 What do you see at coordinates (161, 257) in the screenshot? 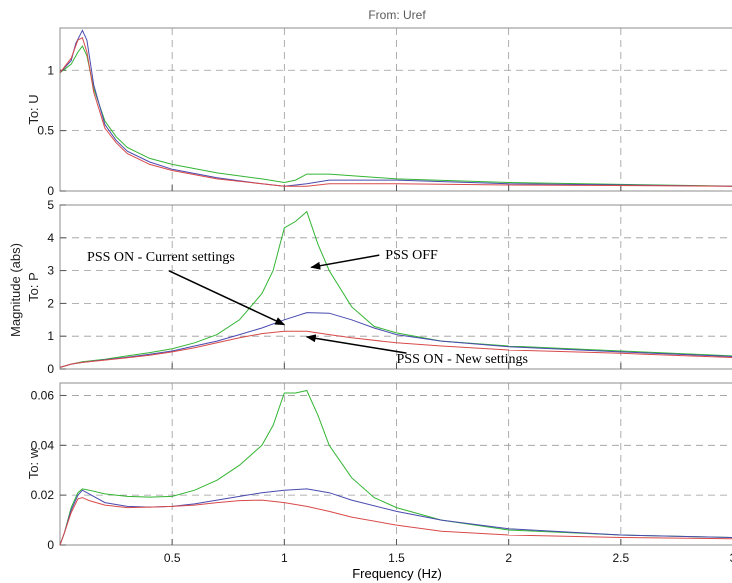
I see `annotation-label: PSS ON - Current settings` at bounding box center [161, 257].